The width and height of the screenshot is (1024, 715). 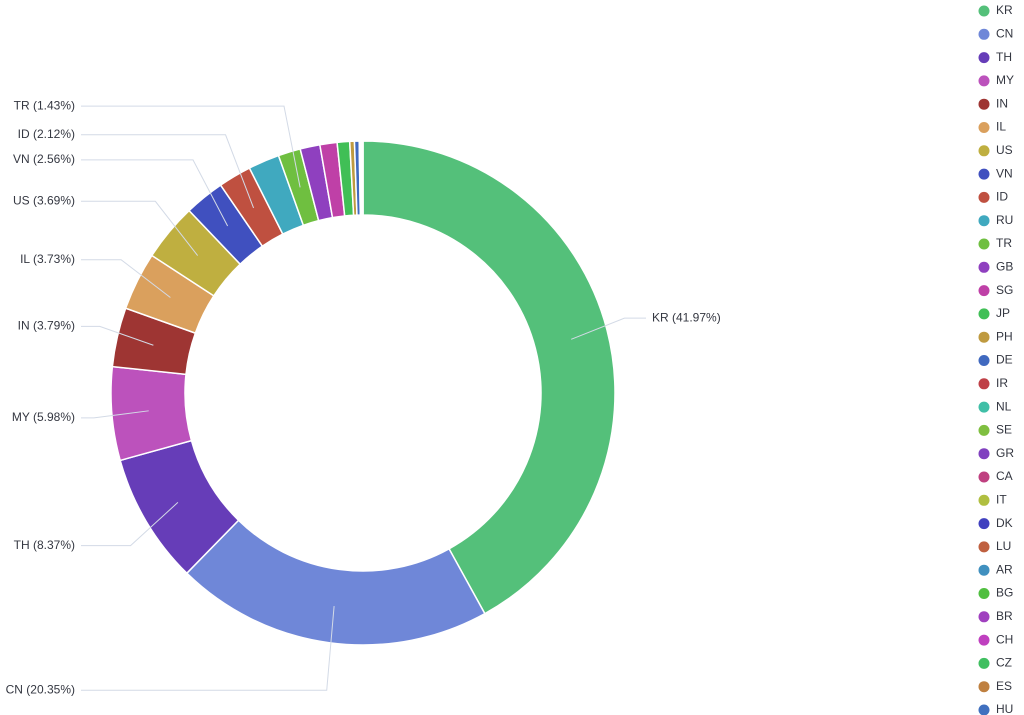 I want to click on legend-label: JP, so click(x=1003, y=313).